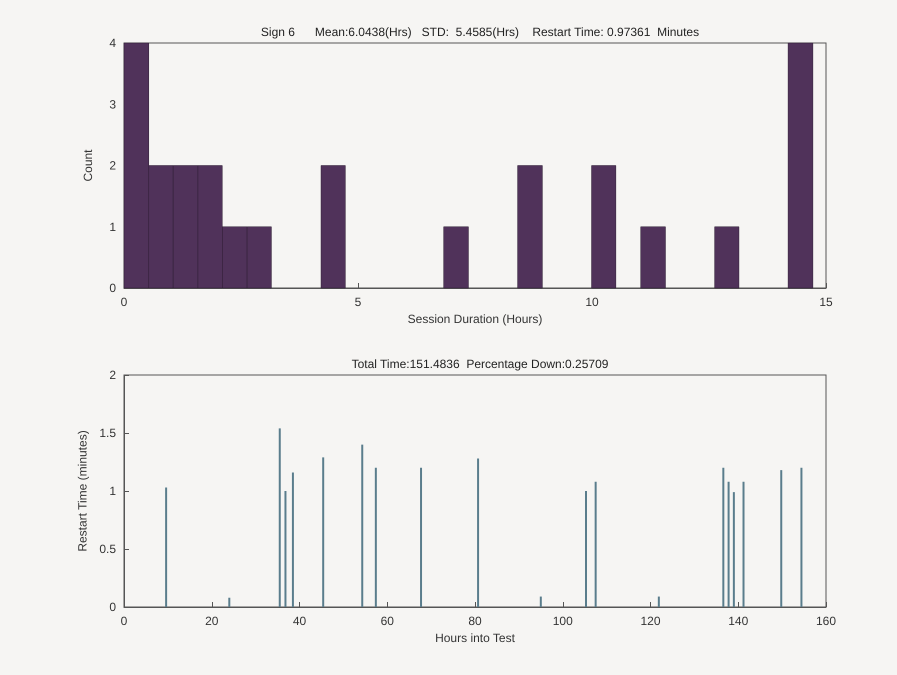  Describe the element at coordinates (826, 302) in the screenshot. I see `x-tick-label: 15` at that location.